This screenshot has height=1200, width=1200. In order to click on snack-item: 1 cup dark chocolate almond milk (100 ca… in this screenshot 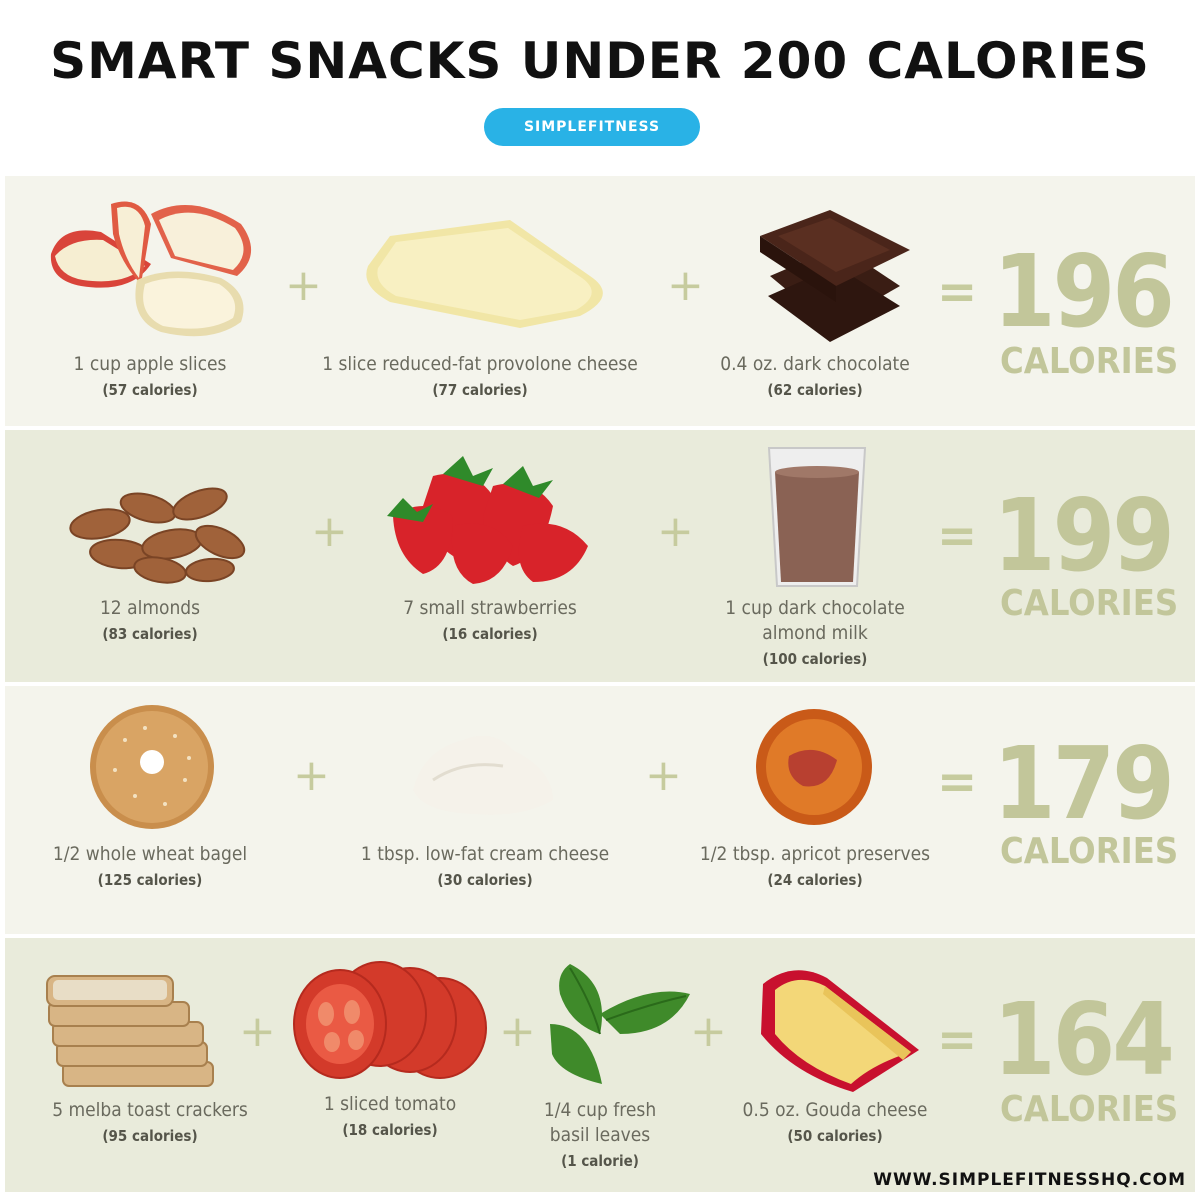, I will do `click(815, 632)`.